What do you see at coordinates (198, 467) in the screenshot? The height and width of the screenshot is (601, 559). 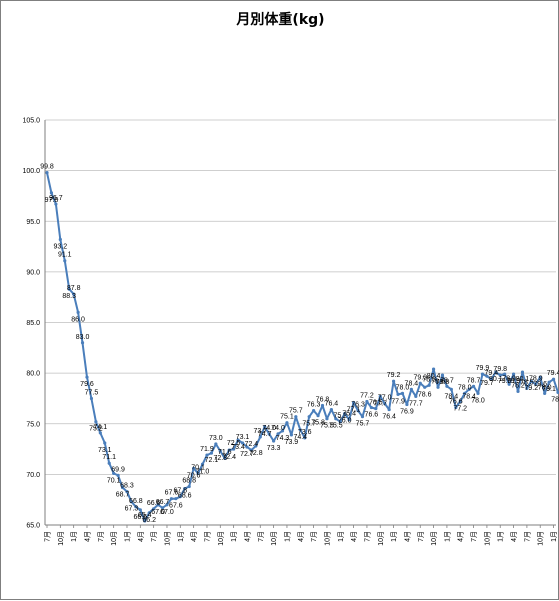 I see `data-label: 70.1` at bounding box center [198, 467].